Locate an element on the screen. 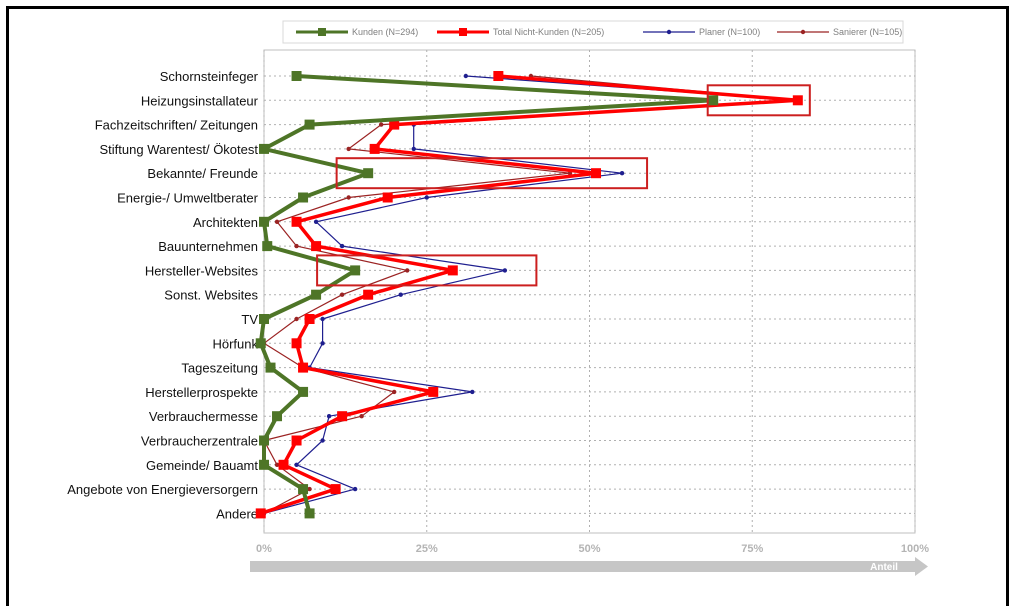  category-label: Verbraucherzentrale is located at coordinates (199, 441).